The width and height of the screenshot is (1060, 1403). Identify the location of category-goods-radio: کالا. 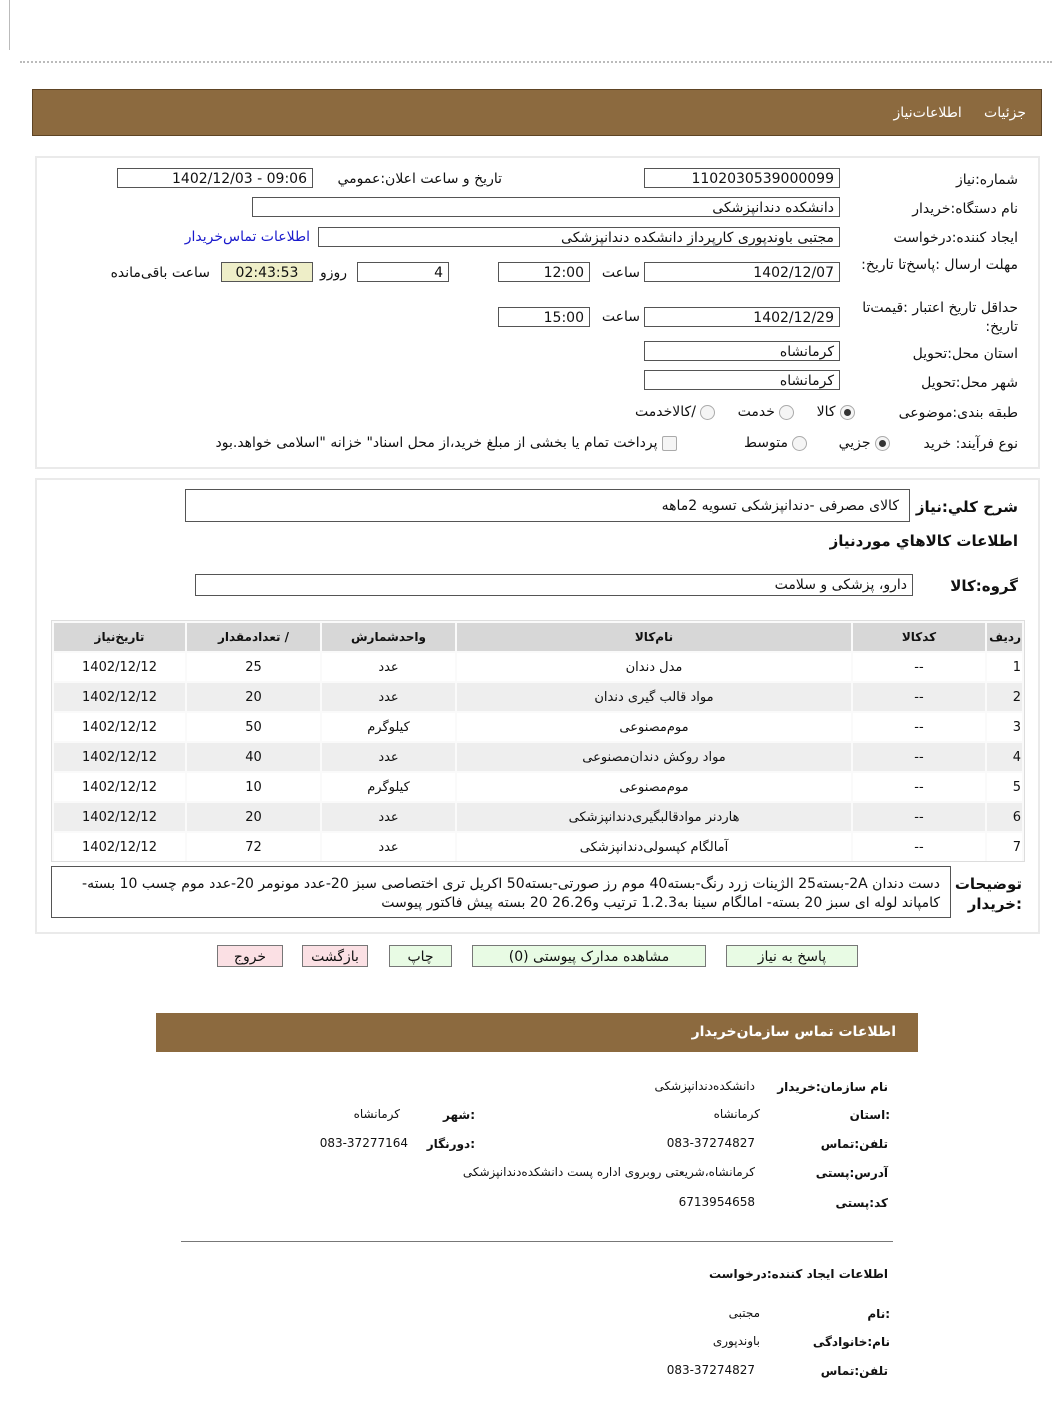
(836, 412).